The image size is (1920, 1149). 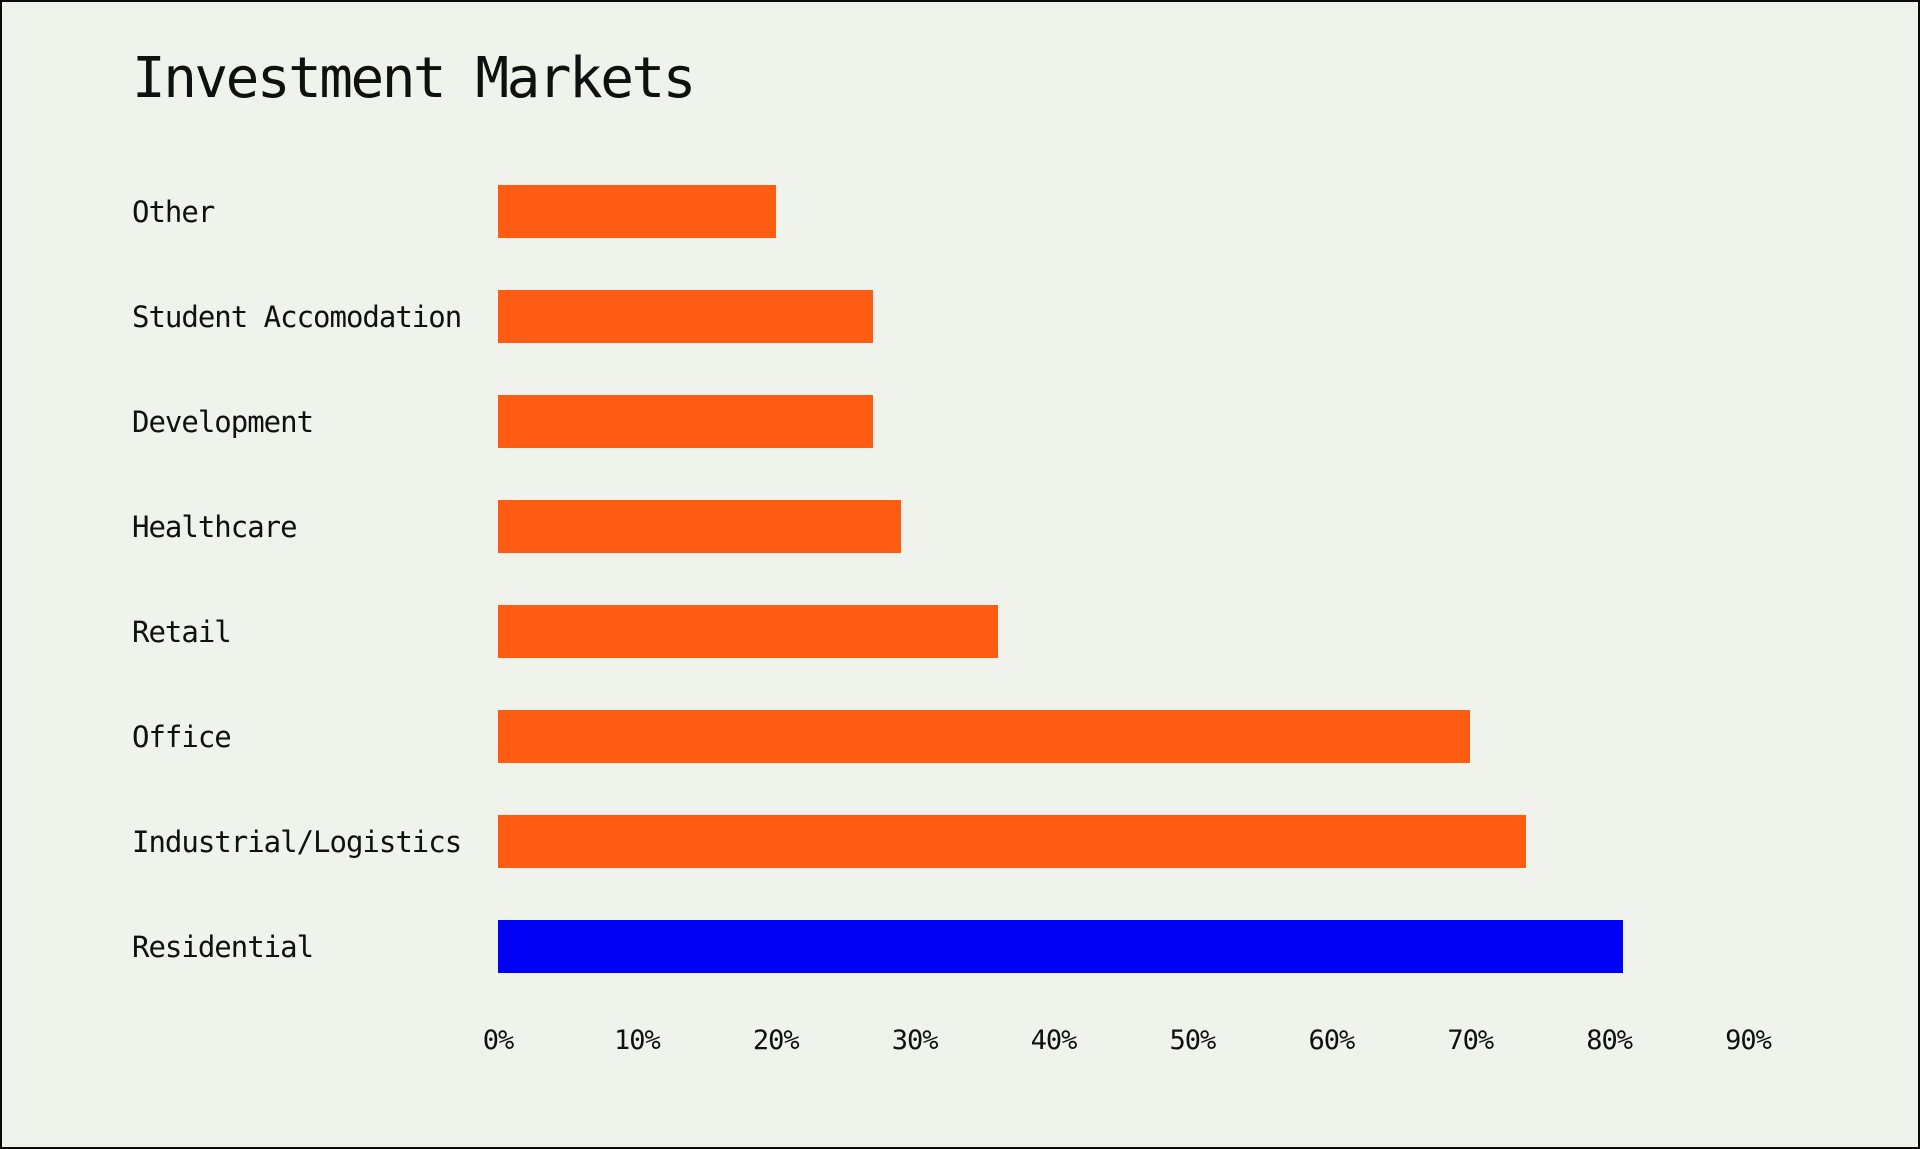 What do you see at coordinates (223, 421) in the screenshot?
I see `category-label: Development` at bounding box center [223, 421].